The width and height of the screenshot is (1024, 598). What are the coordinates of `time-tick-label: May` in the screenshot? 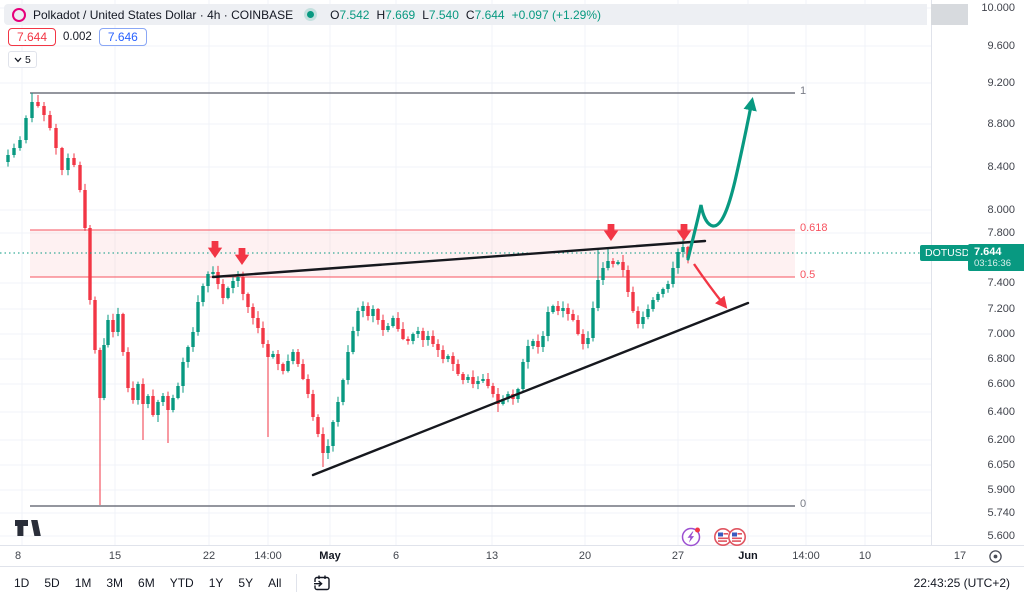 It's located at (330, 556).